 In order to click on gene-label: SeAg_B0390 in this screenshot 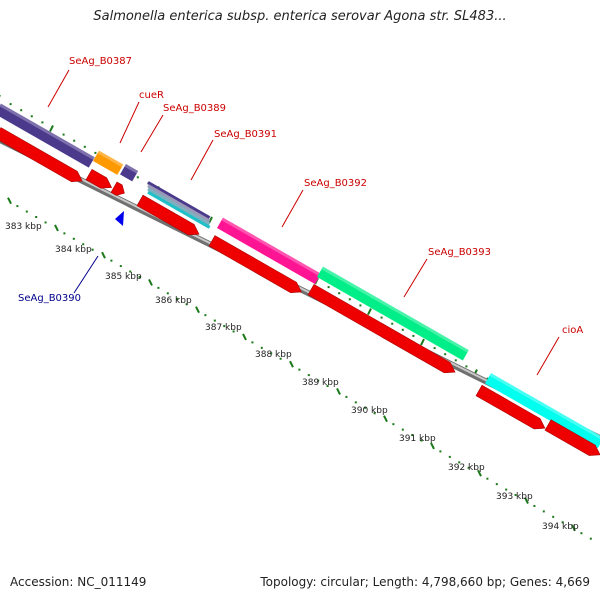, I will do `click(49, 298)`.